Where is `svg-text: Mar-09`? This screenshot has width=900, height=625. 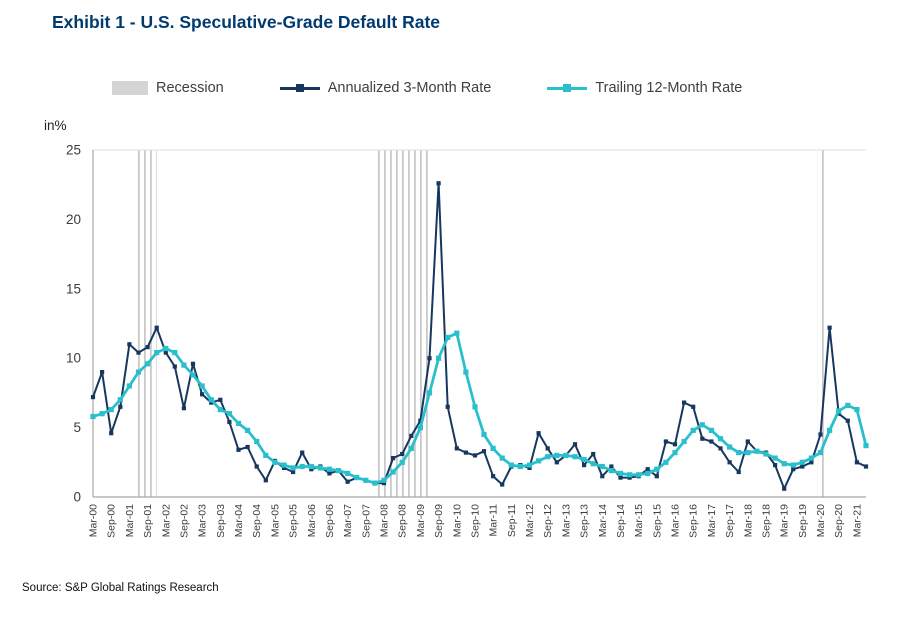 svg-text: Mar-09 is located at coordinates (421, 520).